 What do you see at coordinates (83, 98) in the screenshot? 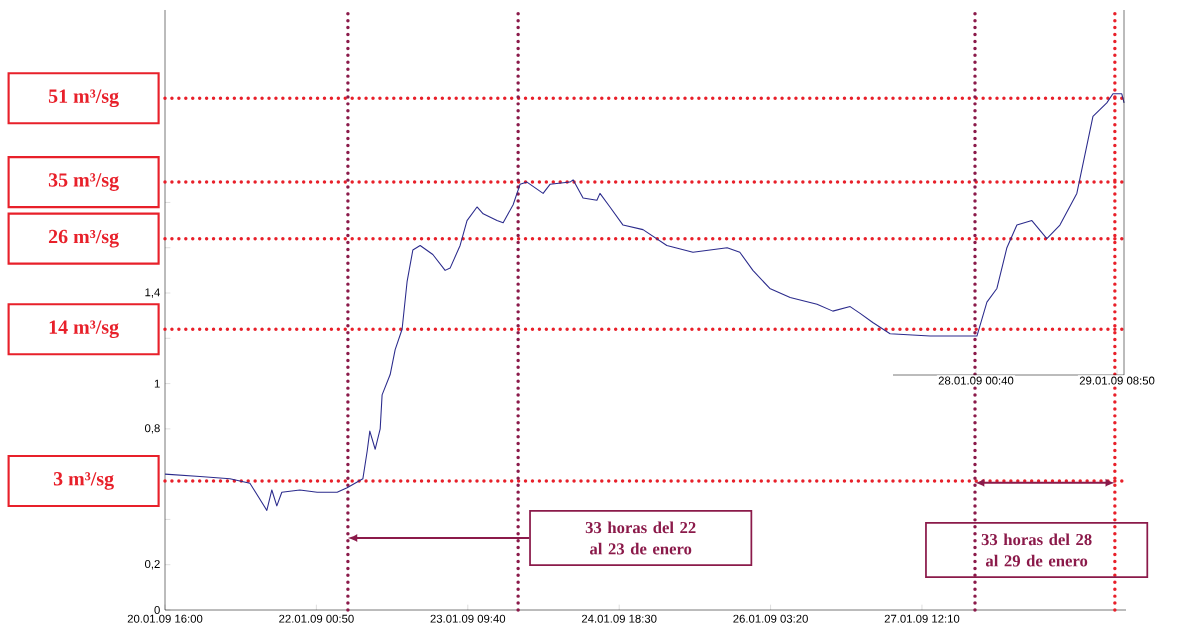
I see `ref-line-label: 51 m³/sg` at bounding box center [83, 98].